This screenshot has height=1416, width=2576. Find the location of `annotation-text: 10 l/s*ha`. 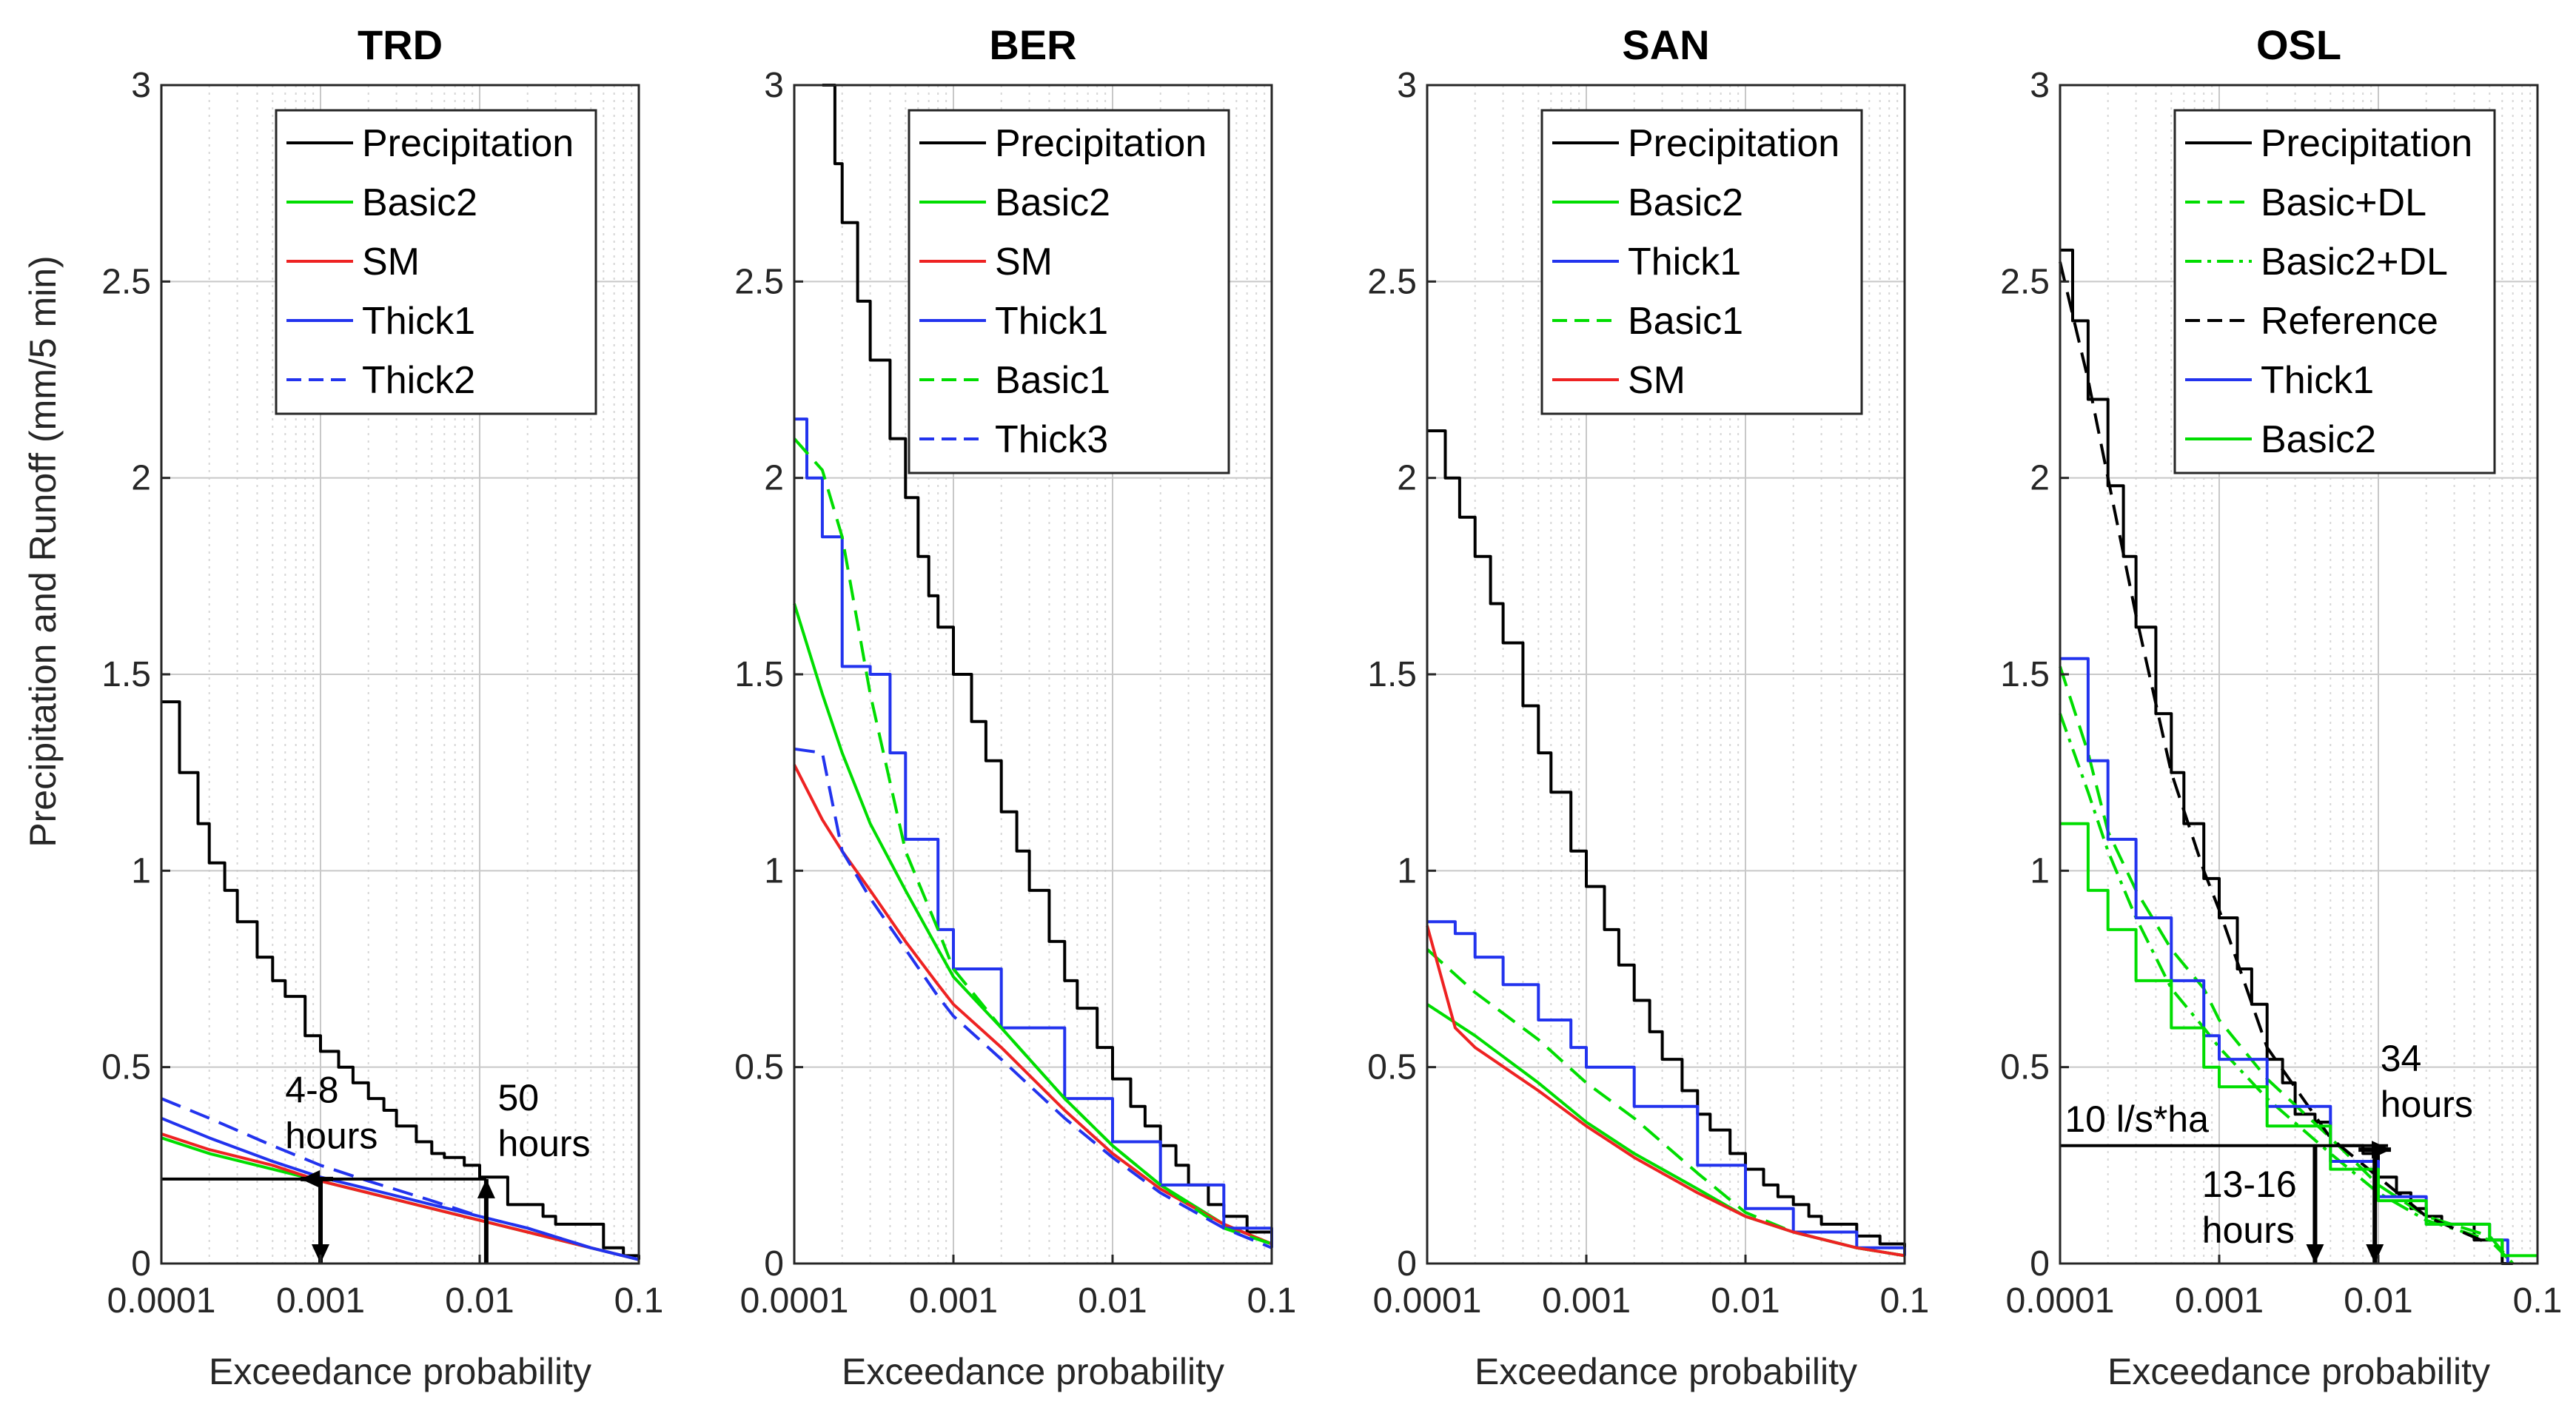

annotation-text: 10 l/s*ha is located at coordinates (2137, 1119).